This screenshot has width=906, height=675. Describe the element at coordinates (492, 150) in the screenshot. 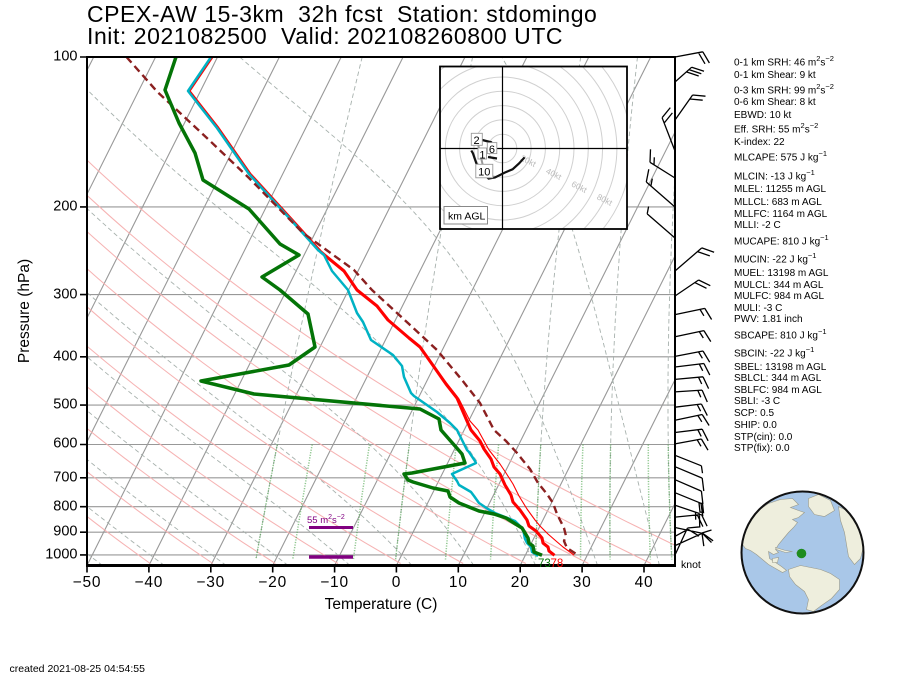

I see `svg-text: 6` at that location.